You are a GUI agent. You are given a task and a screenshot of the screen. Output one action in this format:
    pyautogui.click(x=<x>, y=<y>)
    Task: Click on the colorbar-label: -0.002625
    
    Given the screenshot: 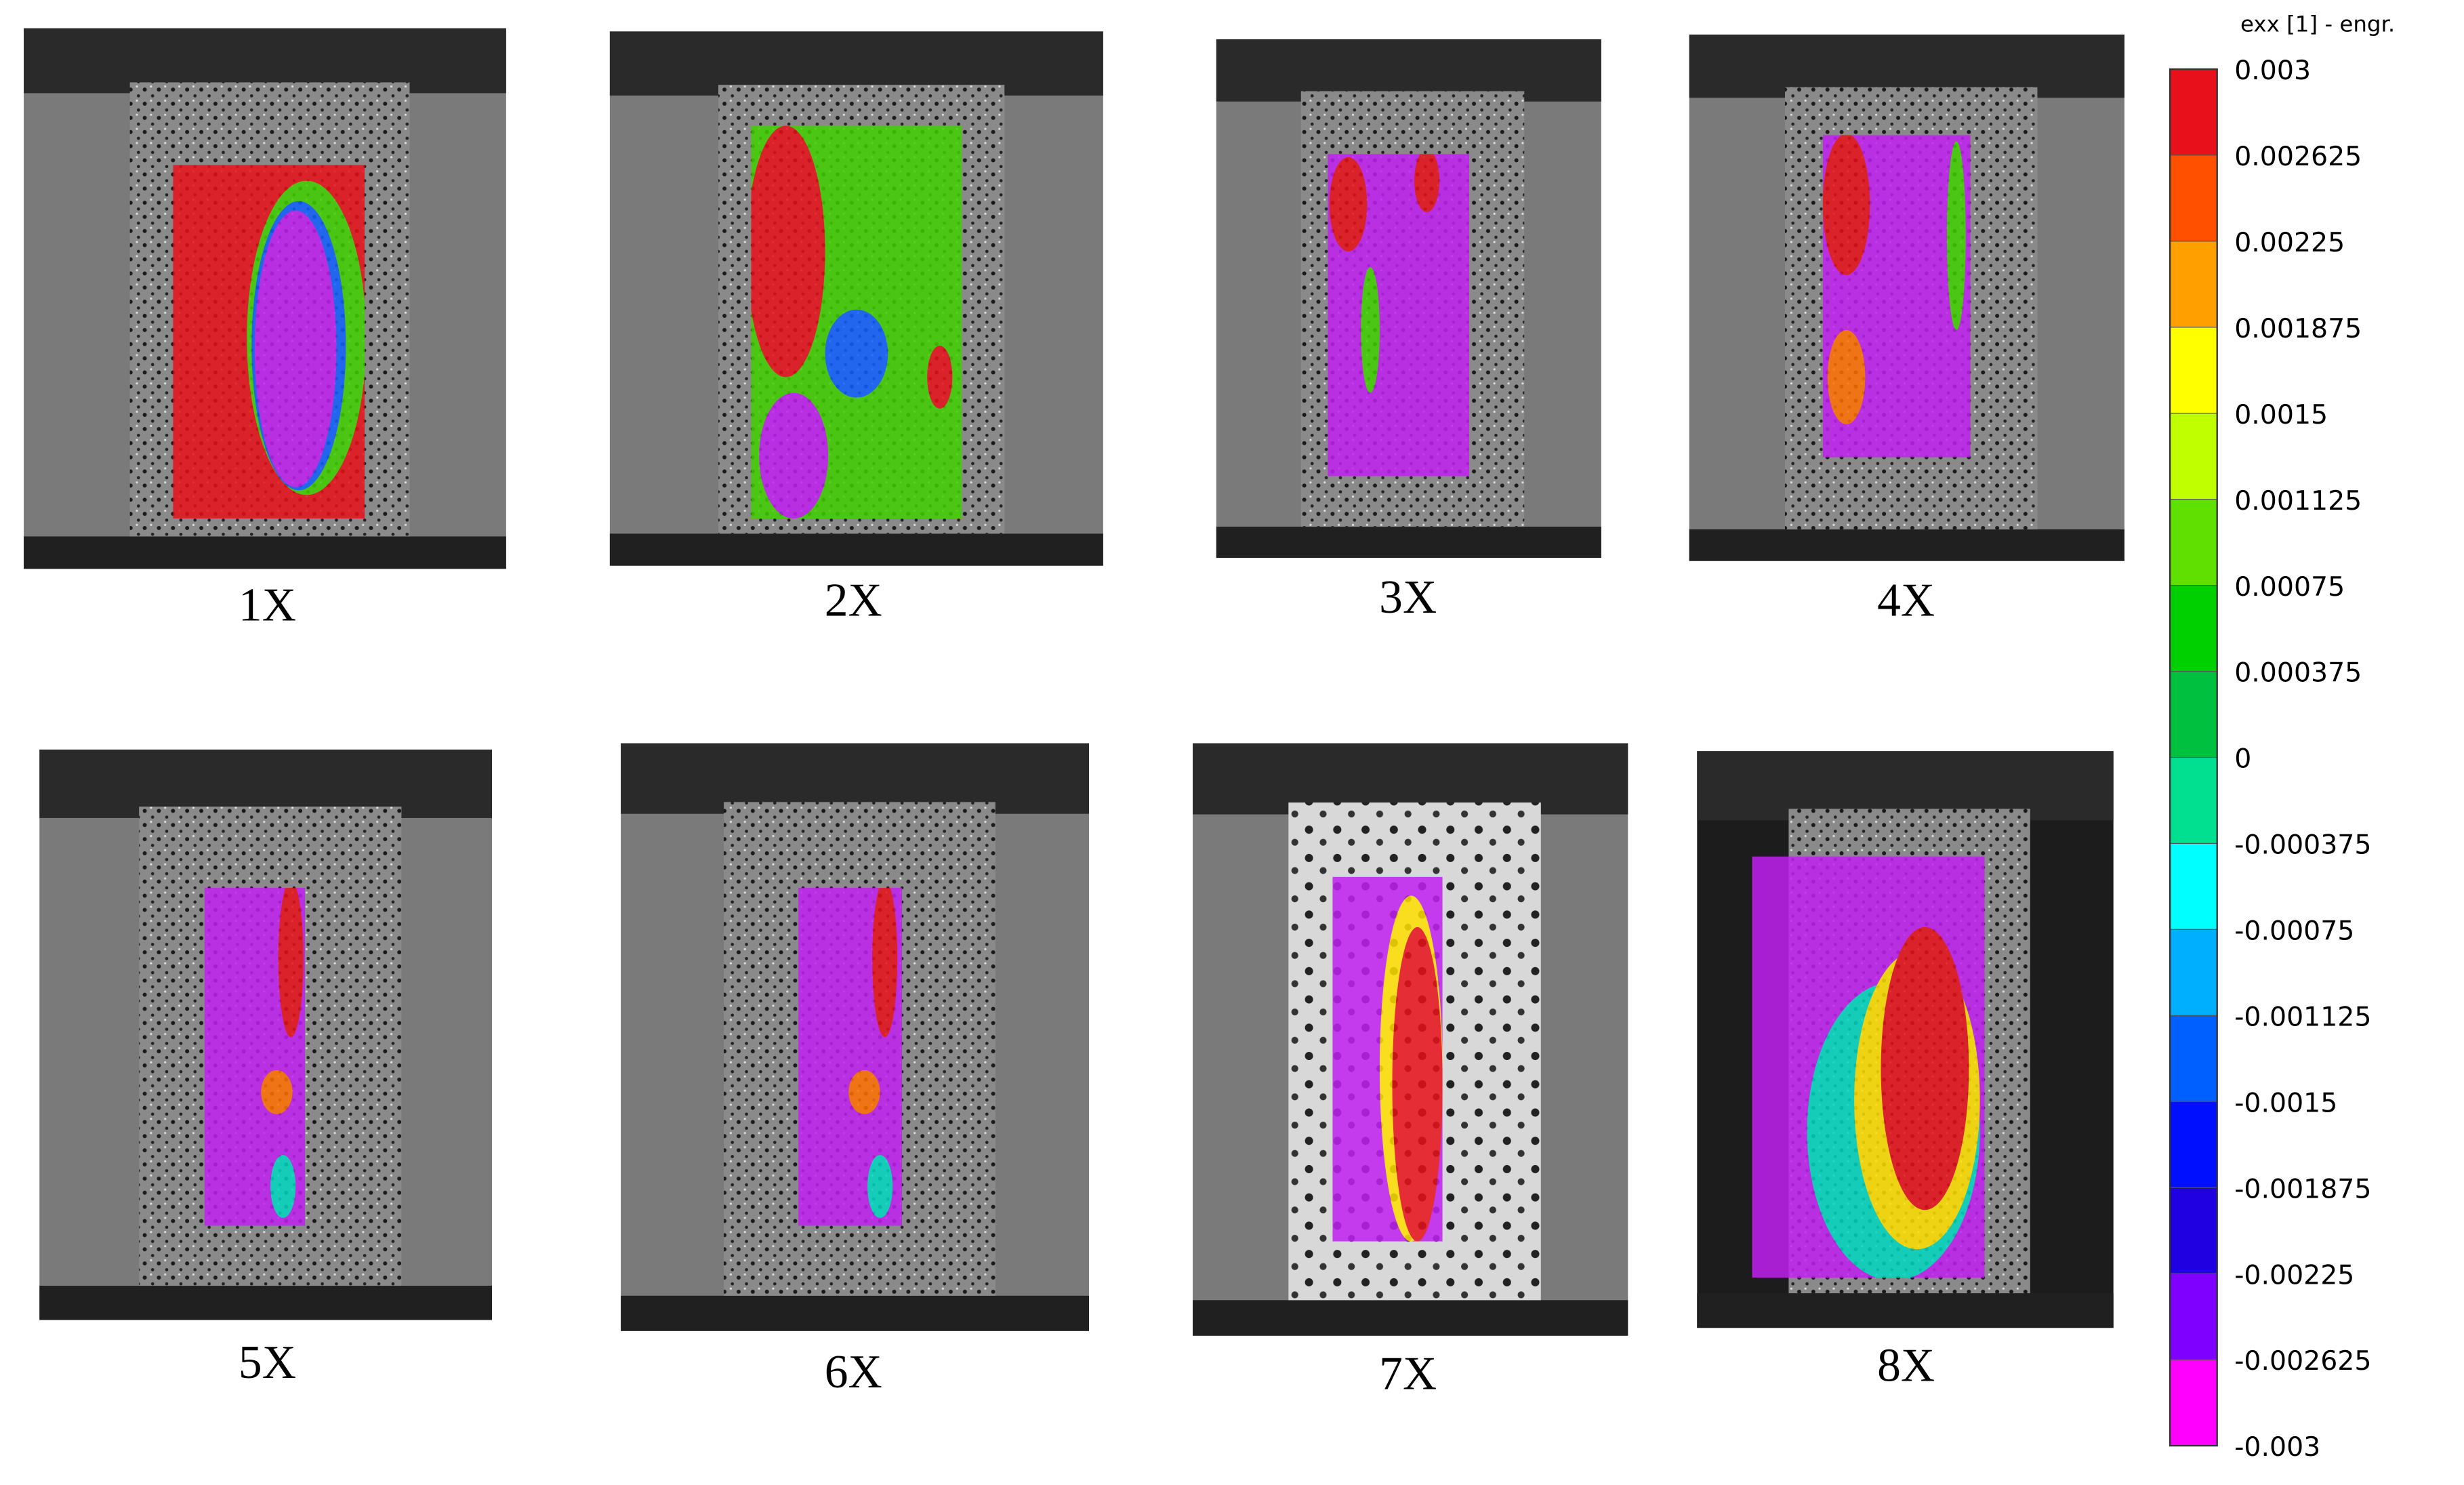 What is the action you would take?
    pyautogui.click(x=2302, y=1361)
    